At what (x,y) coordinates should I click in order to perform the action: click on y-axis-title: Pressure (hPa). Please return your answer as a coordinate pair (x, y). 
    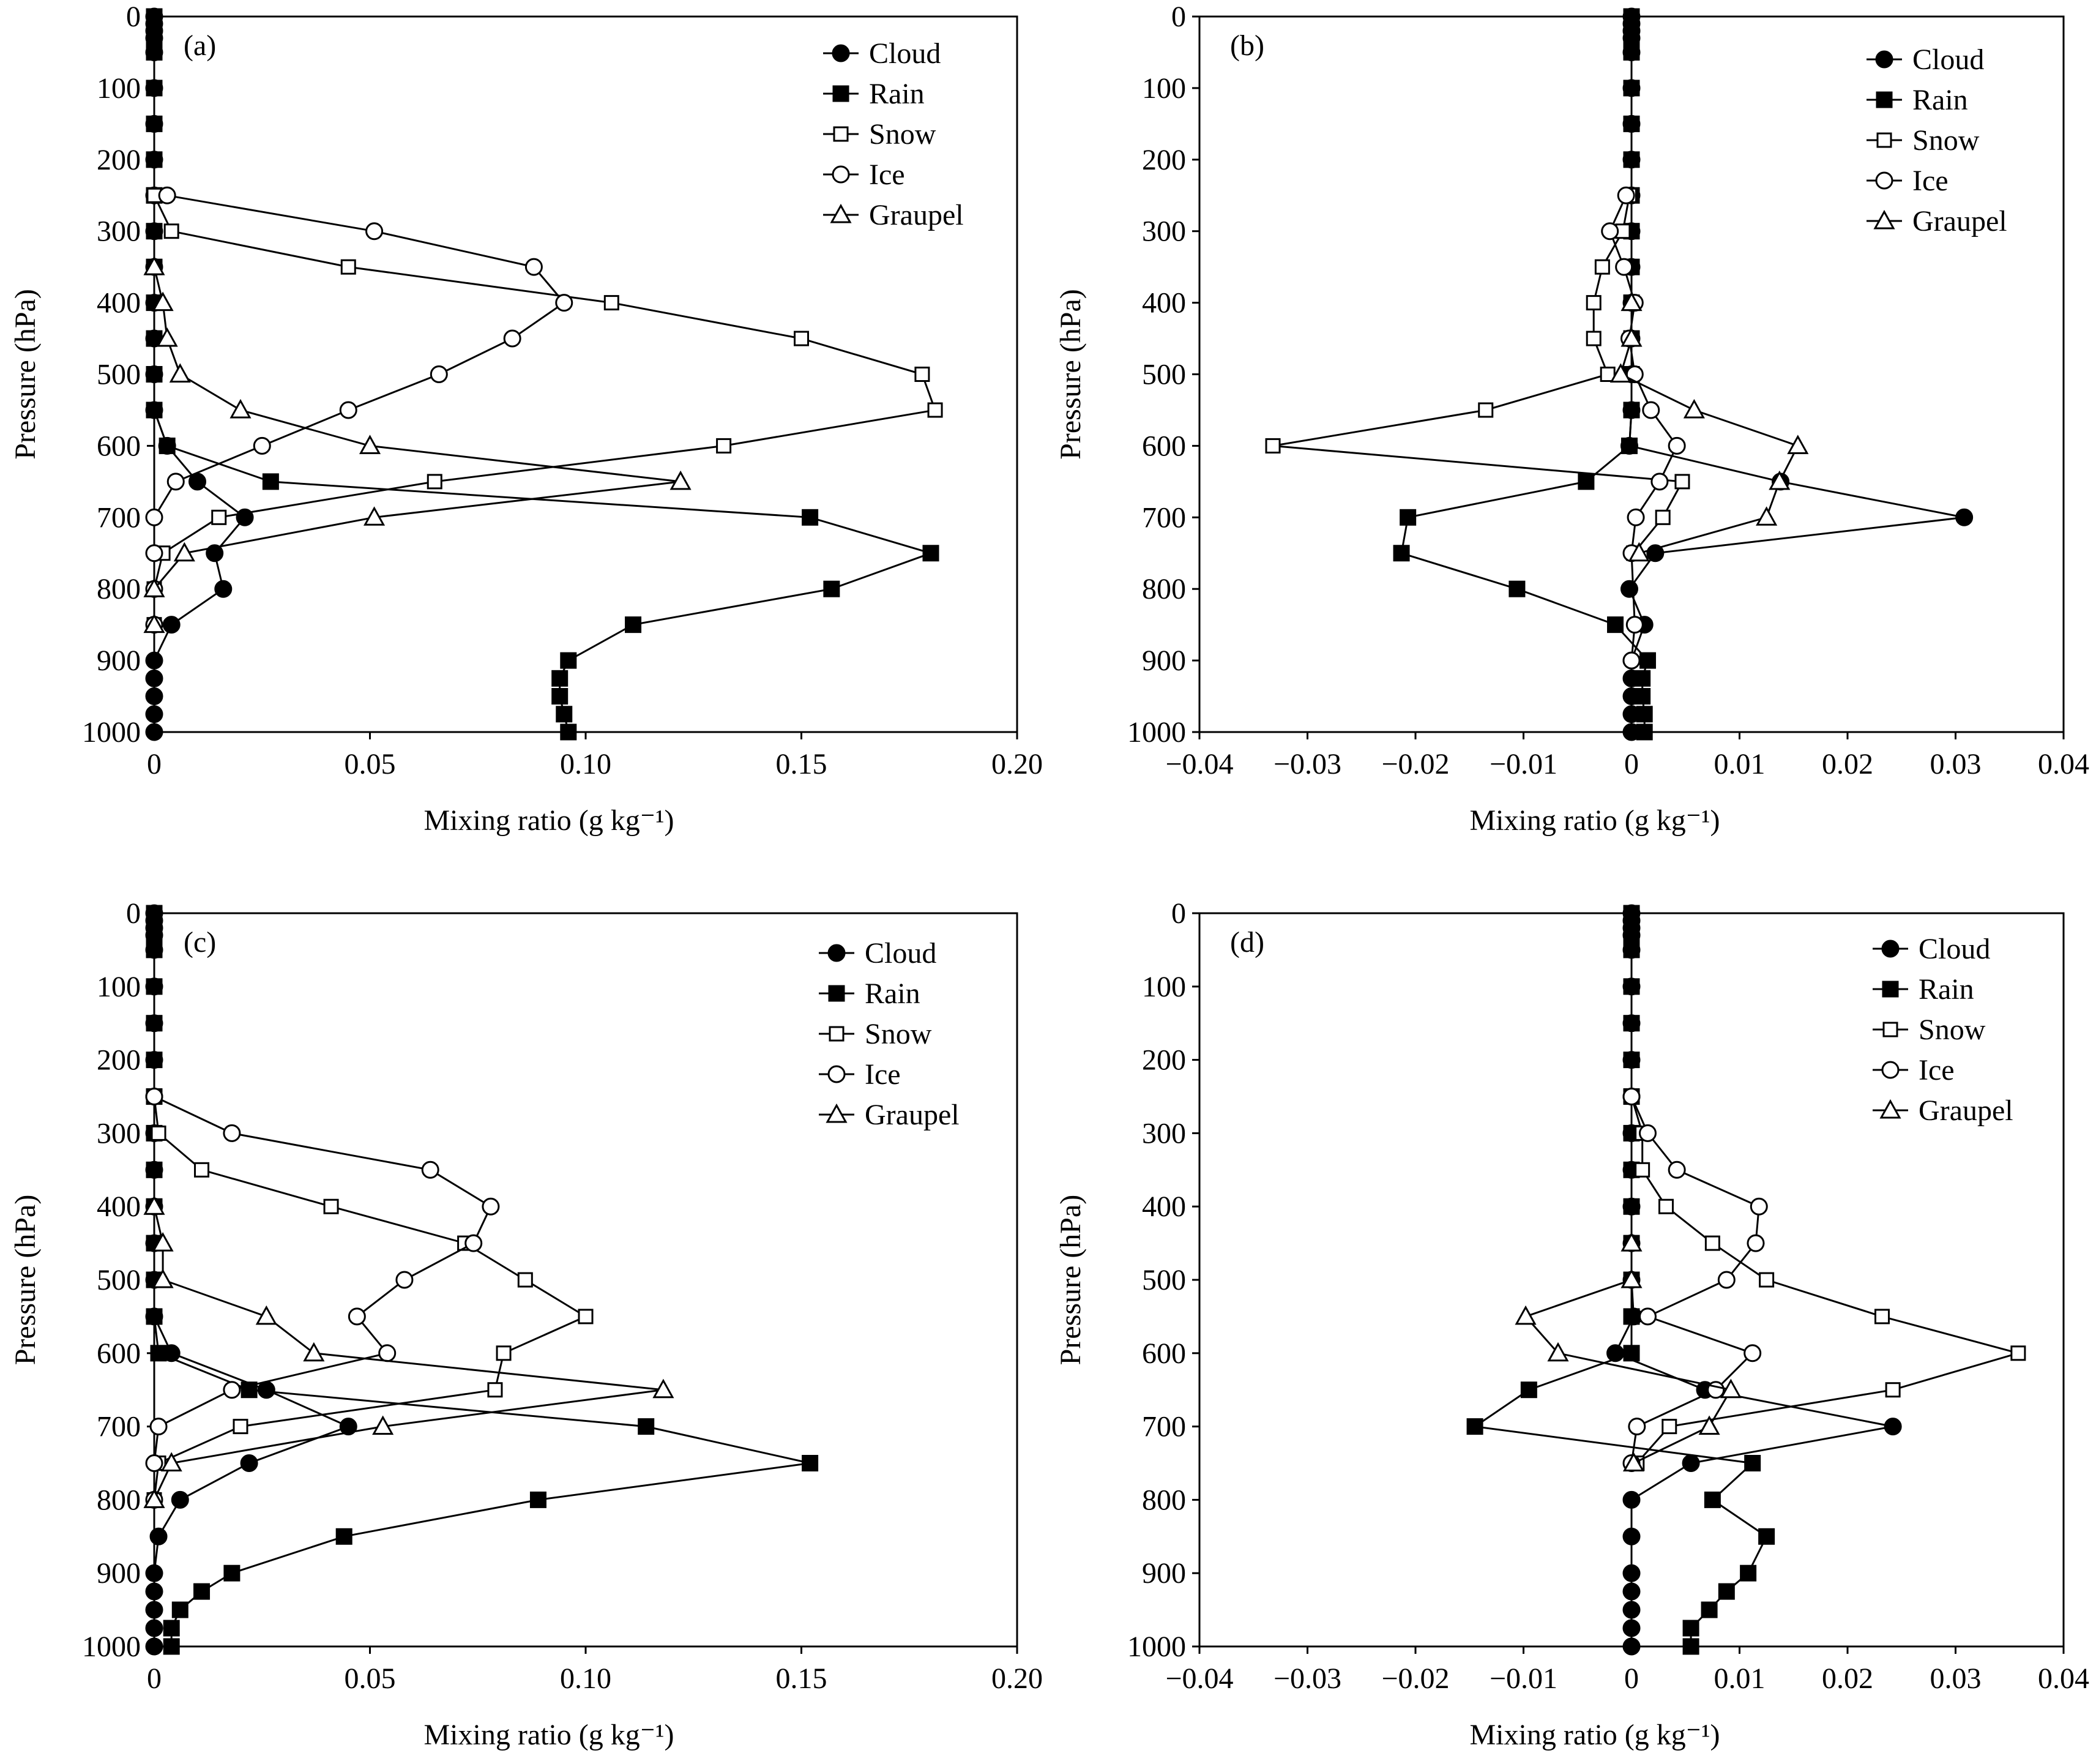
    Looking at the image, I should click on (25, 1280).